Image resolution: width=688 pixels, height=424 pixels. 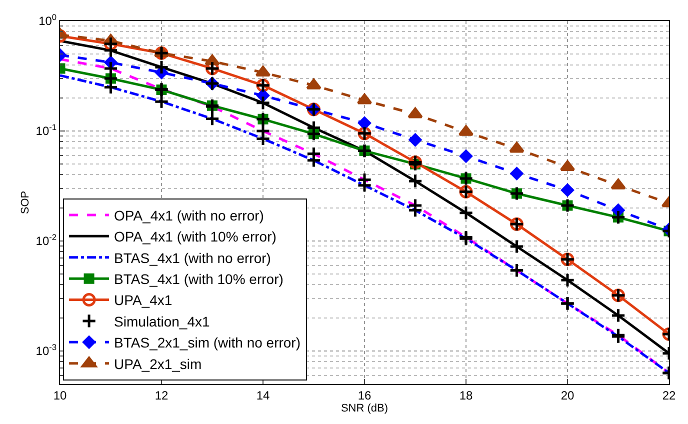 What do you see at coordinates (466, 395) in the screenshot?
I see `x-tick-label: 18` at bounding box center [466, 395].